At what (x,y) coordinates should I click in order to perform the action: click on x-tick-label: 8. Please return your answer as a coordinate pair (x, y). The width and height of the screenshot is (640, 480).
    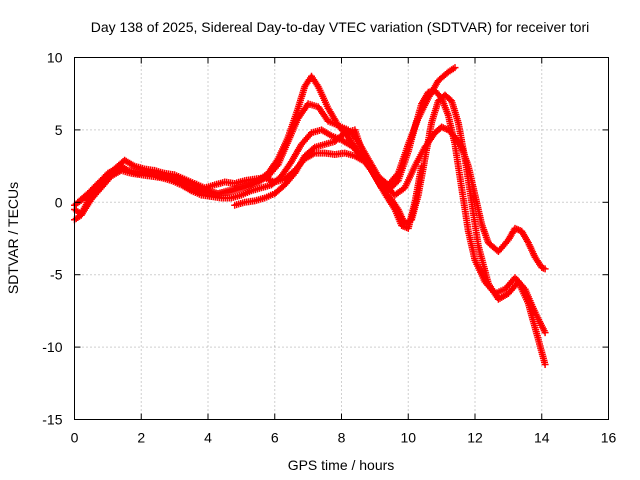
    Looking at the image, I should click on (342, 438).